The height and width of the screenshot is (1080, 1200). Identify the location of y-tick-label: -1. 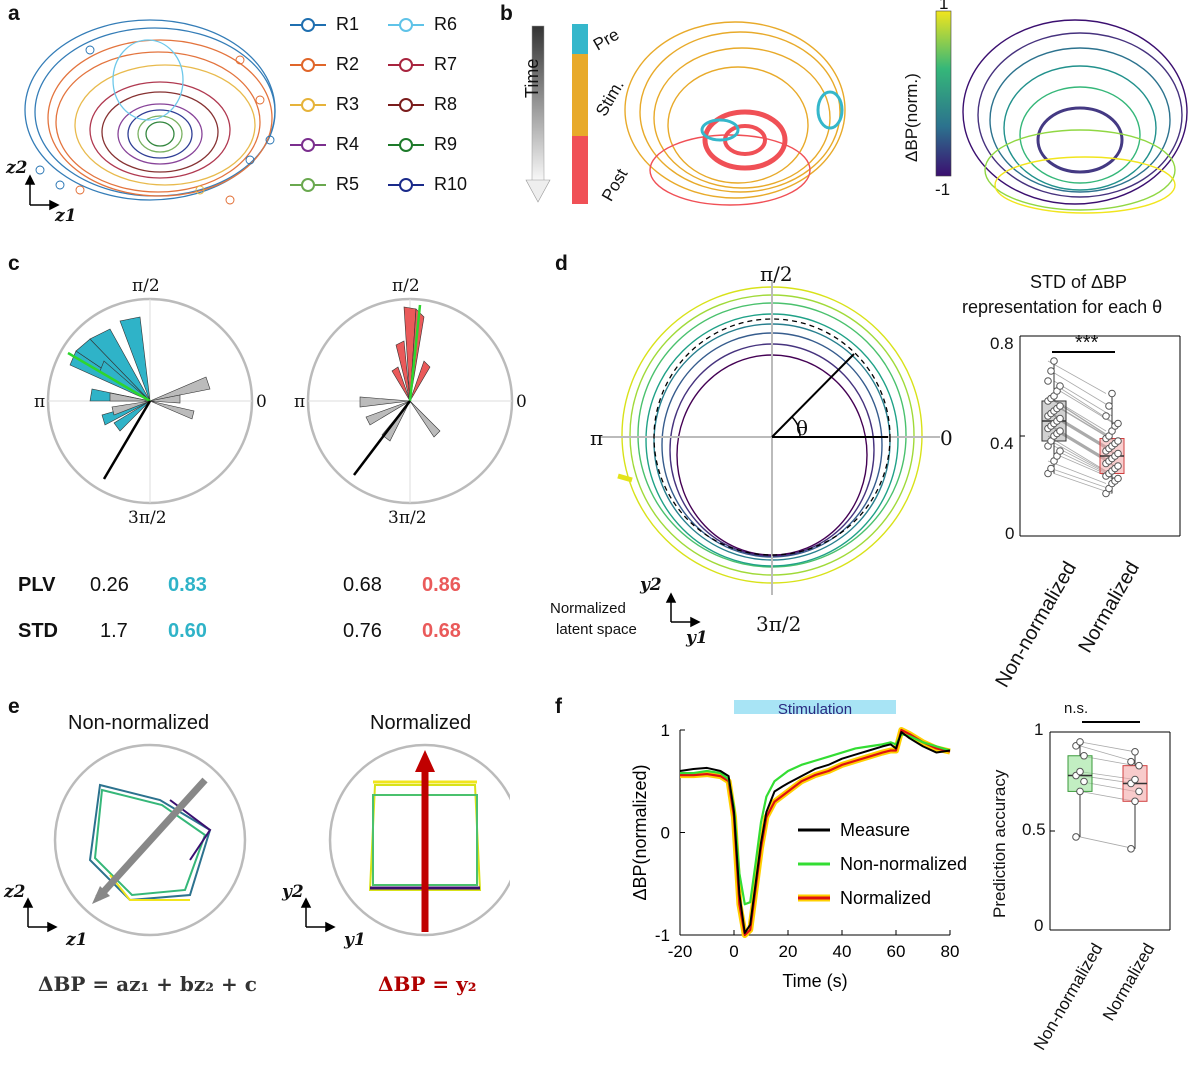
(662, 935).